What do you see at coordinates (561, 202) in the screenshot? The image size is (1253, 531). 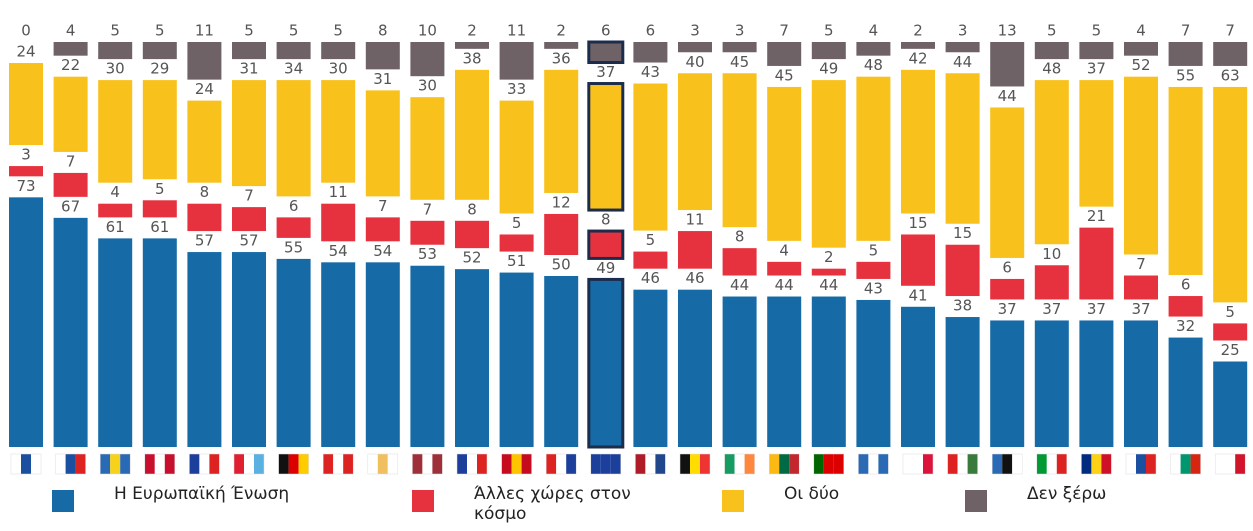 I see `value-label: 12` at bounding box center [561, 202].